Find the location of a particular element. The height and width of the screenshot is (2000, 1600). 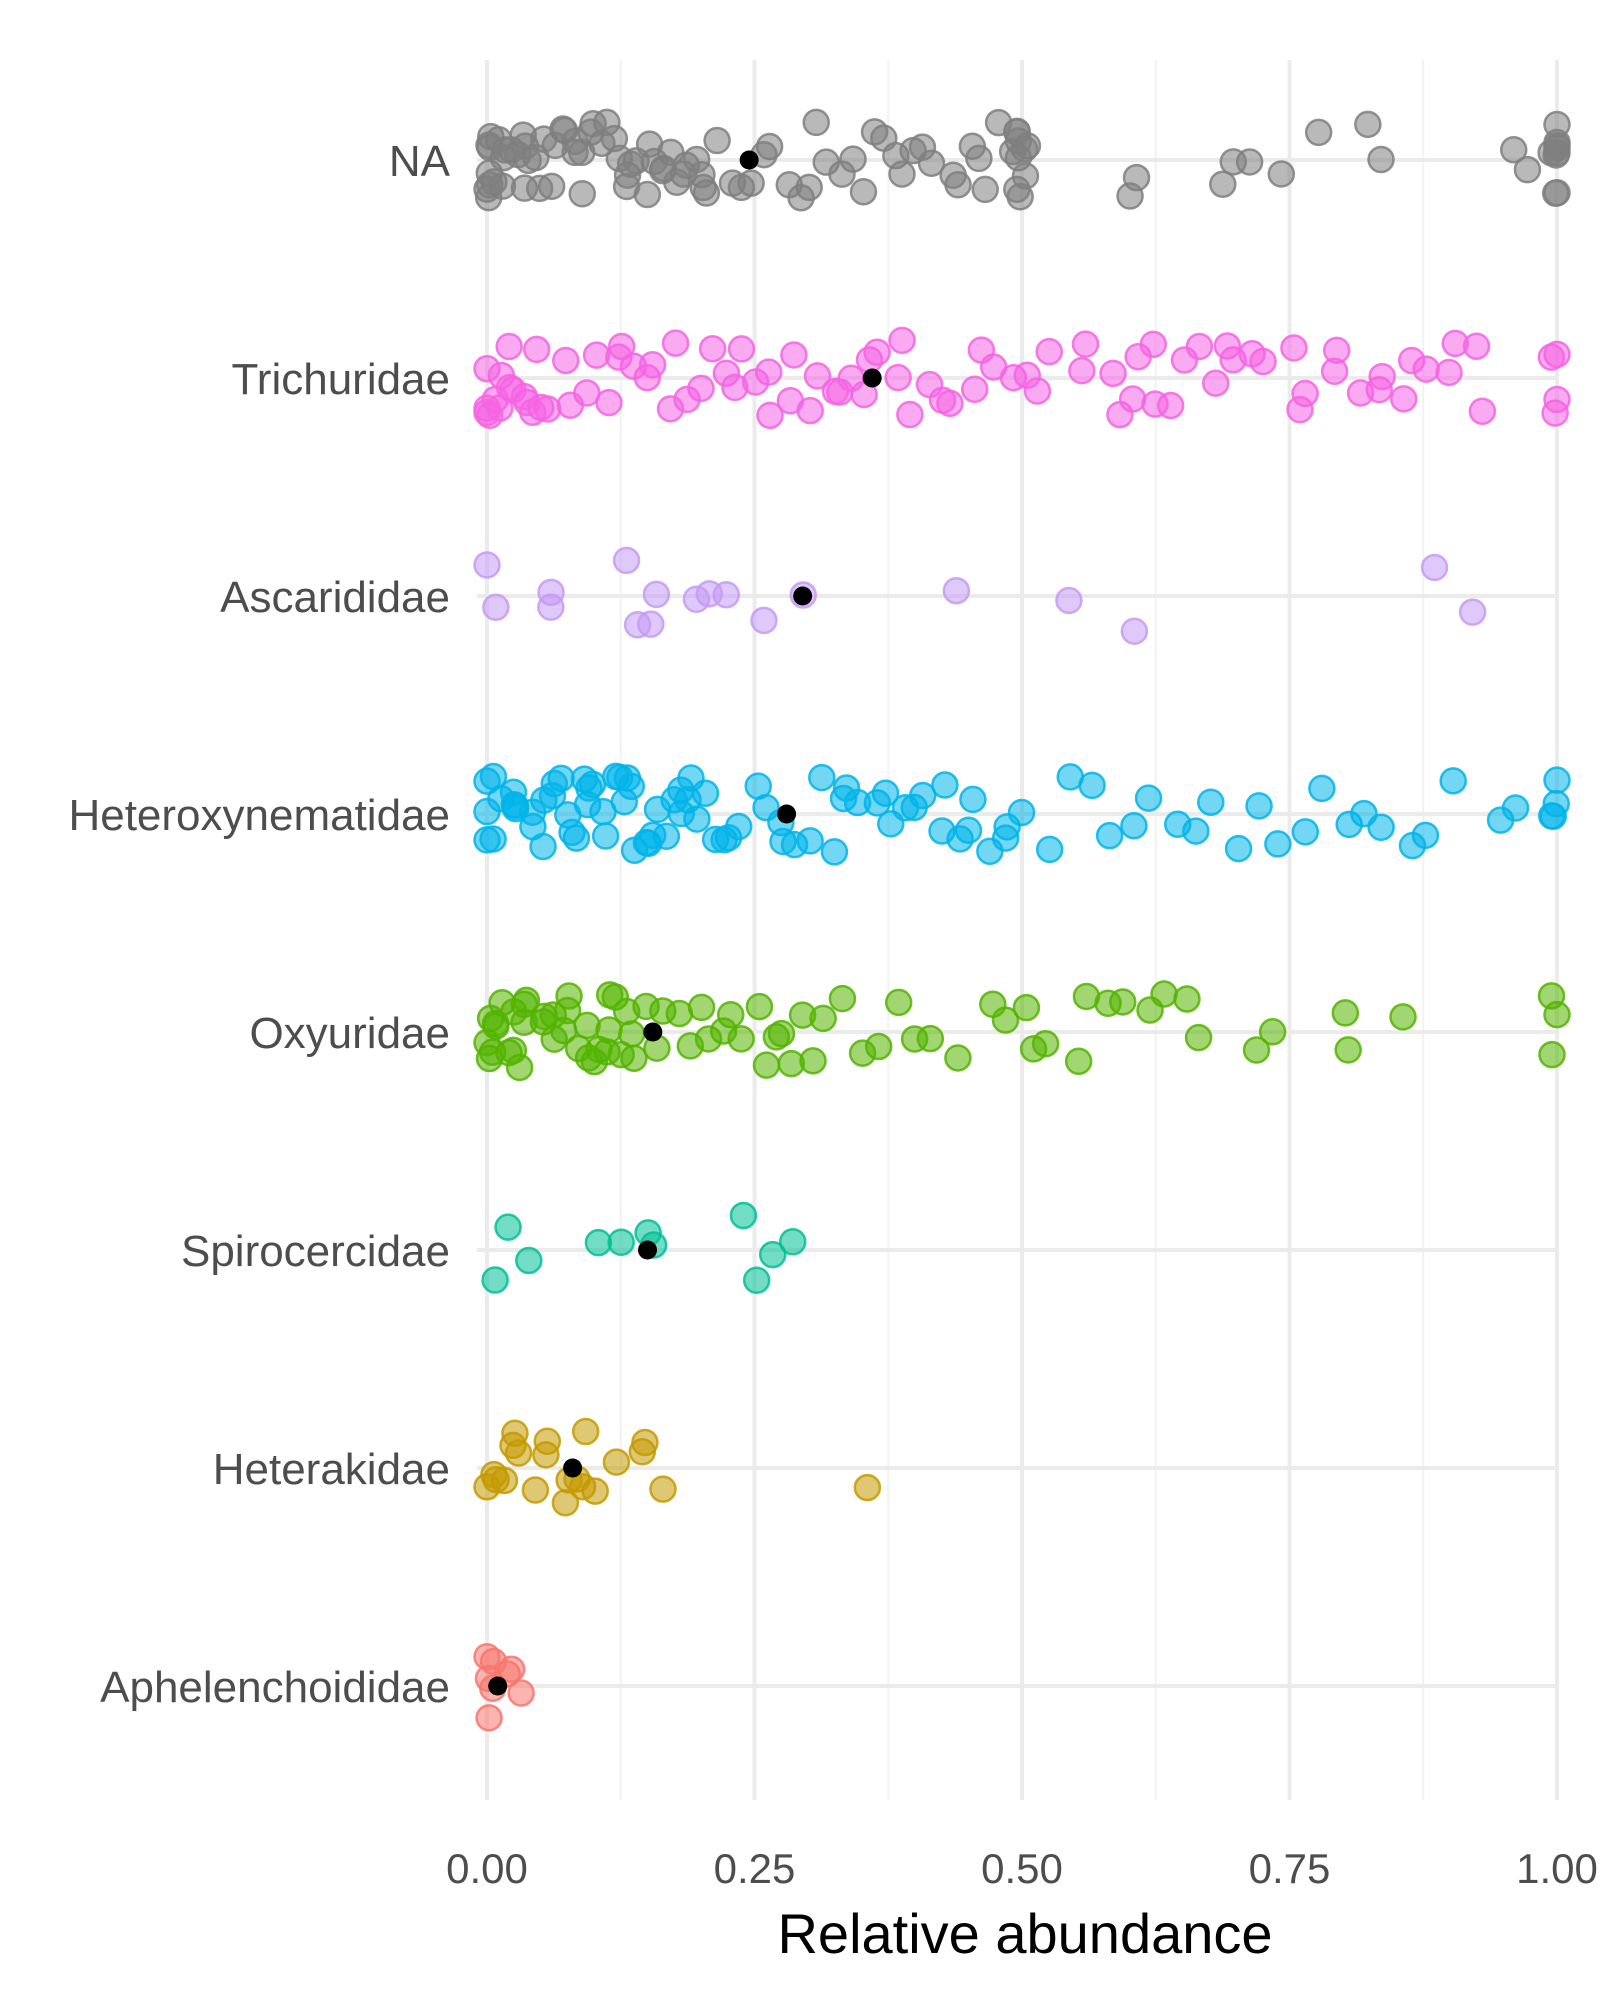

x-tick-label: 0.50 is located at coordinates (1022, 1868).